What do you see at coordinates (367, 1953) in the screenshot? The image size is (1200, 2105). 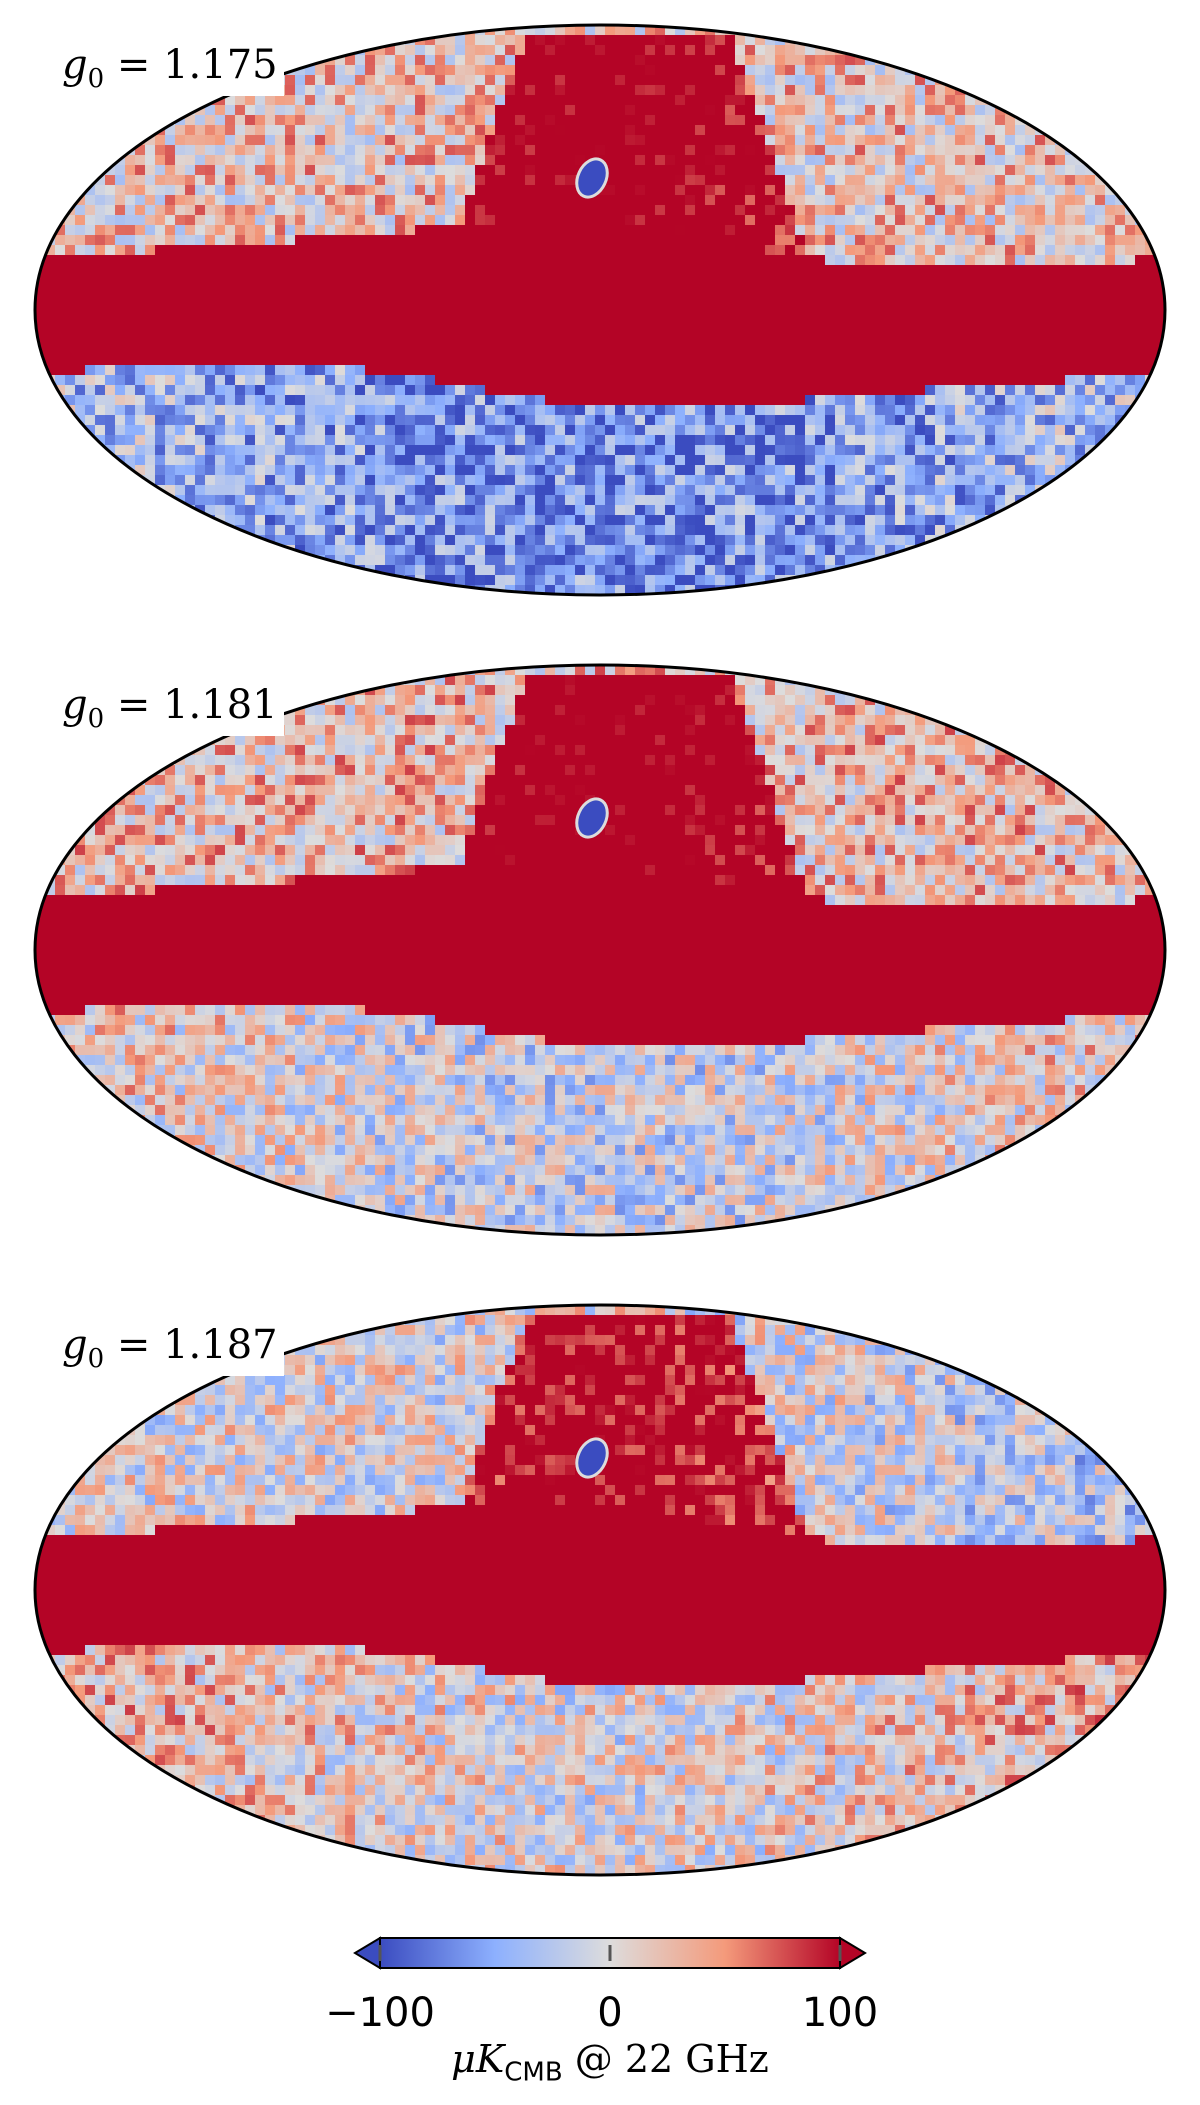 I see `colorbar-extend-low` at bounding box center [367, 1953].